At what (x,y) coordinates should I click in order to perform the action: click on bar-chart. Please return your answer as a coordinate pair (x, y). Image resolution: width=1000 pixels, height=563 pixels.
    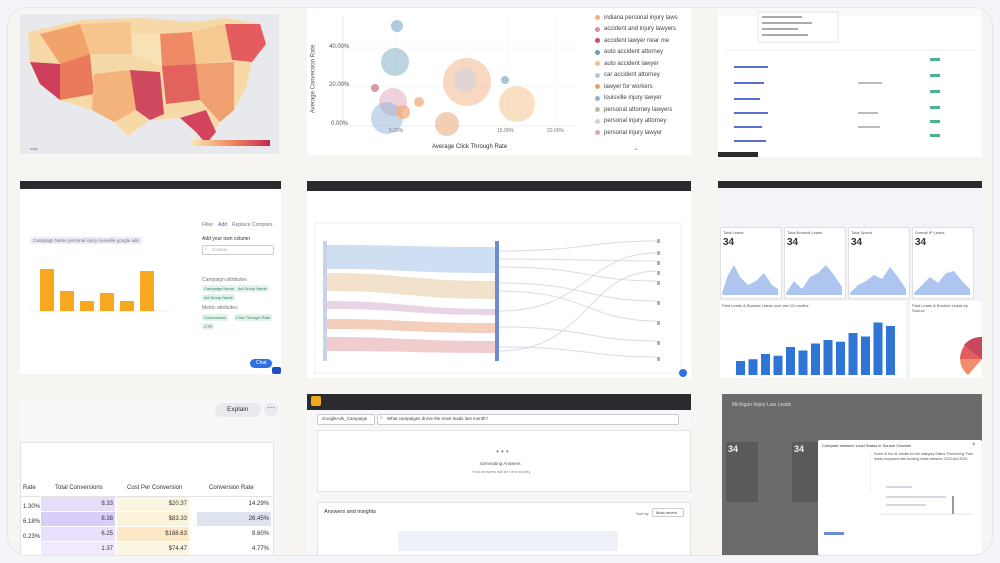
    Looking at the image, I should click on (100, 290).